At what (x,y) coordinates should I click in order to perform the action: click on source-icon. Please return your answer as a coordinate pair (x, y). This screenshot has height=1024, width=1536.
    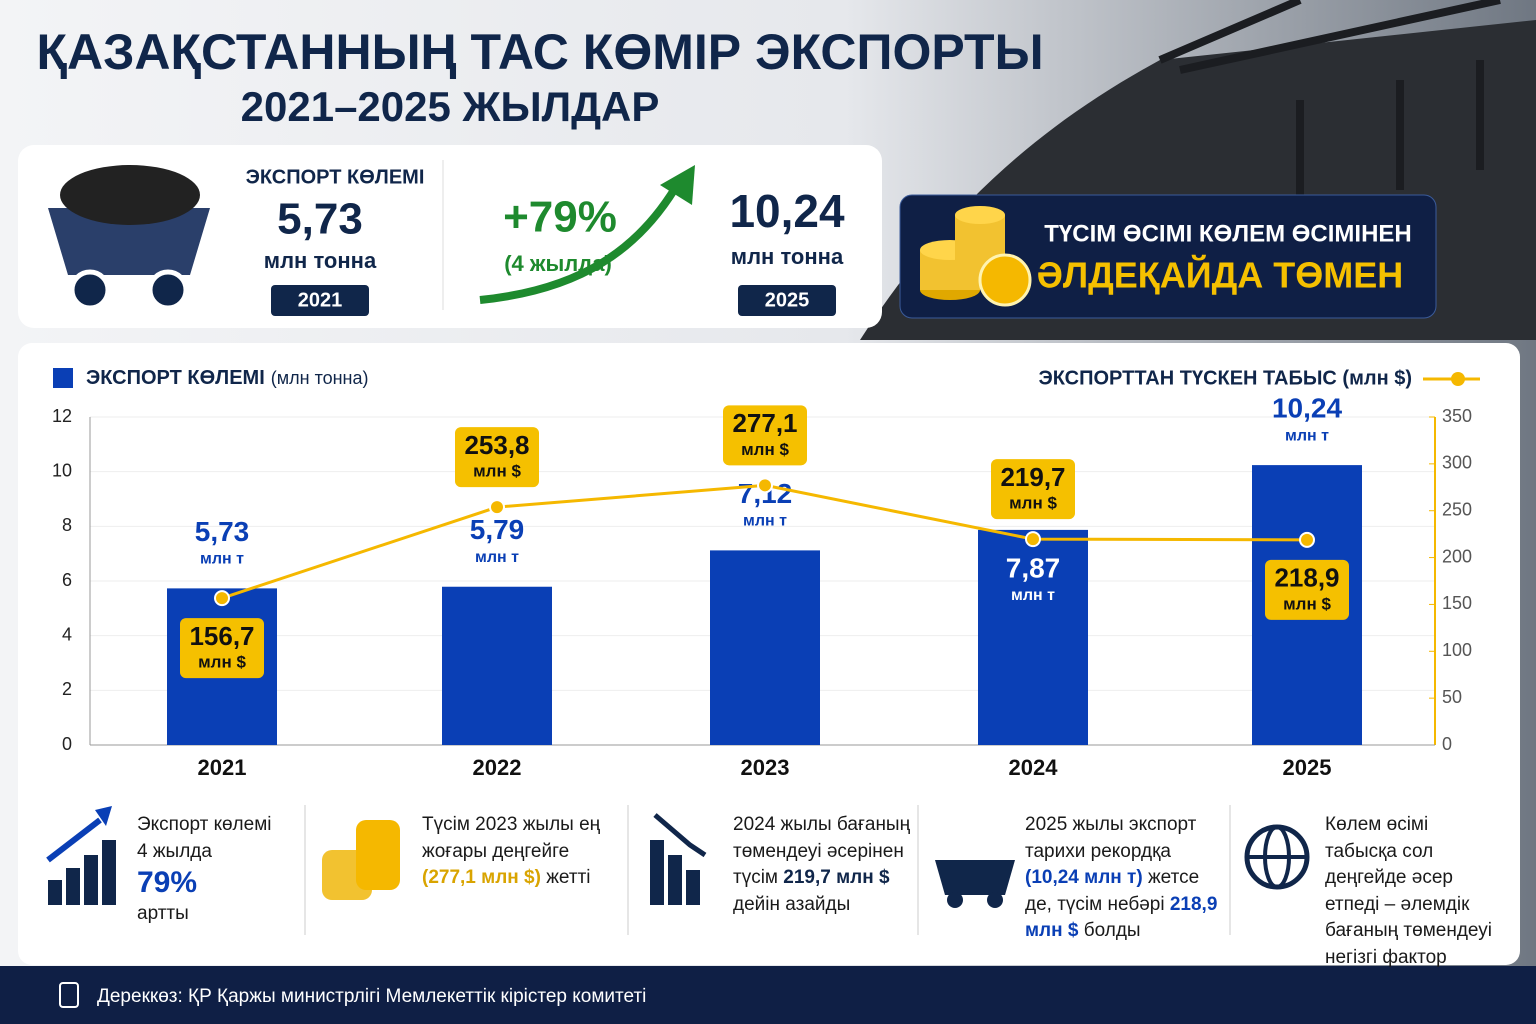
    Looking at the image, I should click on (69, 995).